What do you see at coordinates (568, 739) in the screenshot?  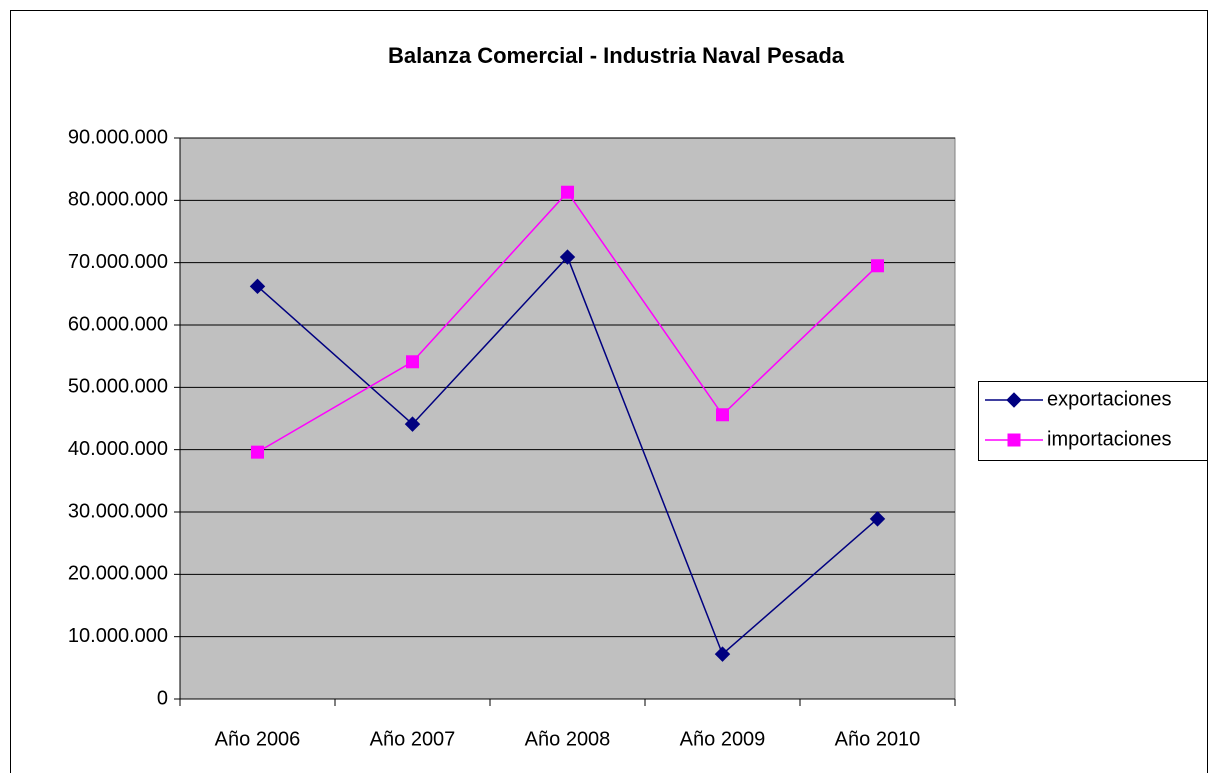 I see `x-tick-label: Año 2008` at bounding box center [568, 739].